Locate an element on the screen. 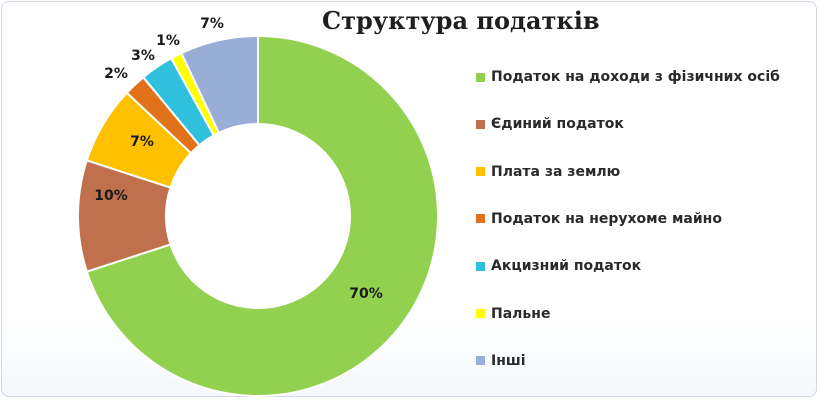 Image resolution: width=820 pixels, height=400 pixels. legend-item-6: Пальне is located at coordinates (513, 314).